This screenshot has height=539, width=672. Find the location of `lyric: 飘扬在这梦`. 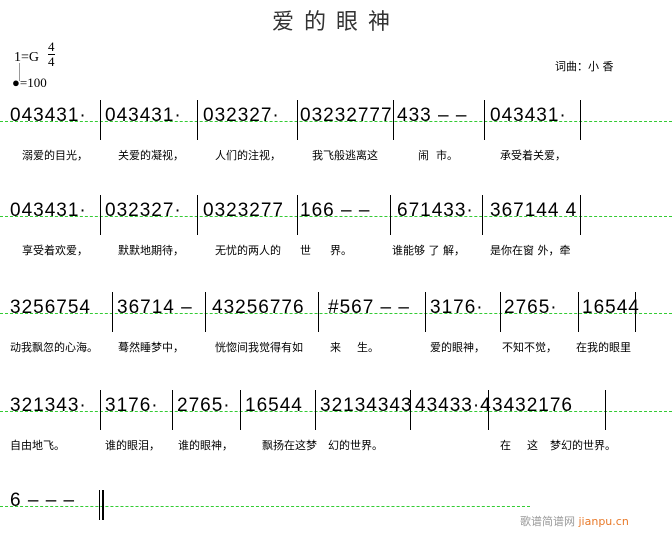

lyric: 飘扬在这梦 is located at coordinates (289, 445).